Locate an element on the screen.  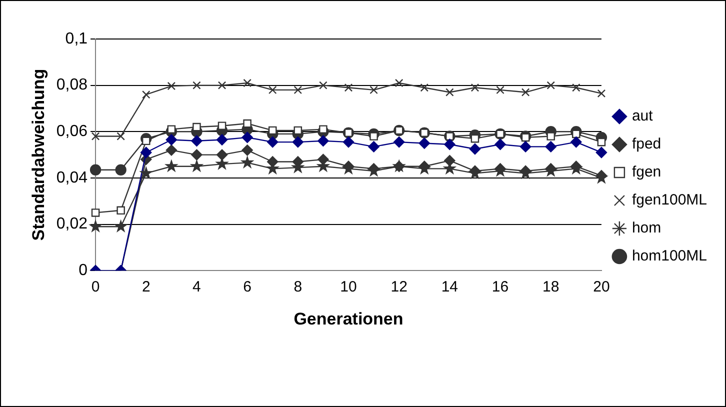
x-tick-label: 0 is located at coordinates (95, 287).